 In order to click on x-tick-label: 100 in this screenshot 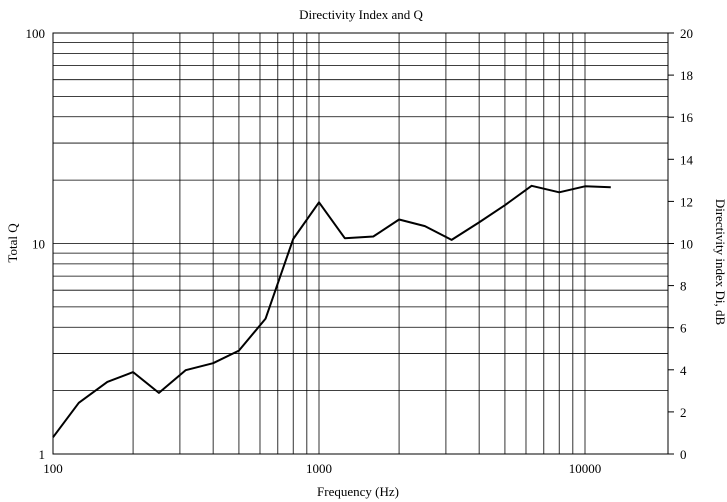, I will do `click(53, 468)`.